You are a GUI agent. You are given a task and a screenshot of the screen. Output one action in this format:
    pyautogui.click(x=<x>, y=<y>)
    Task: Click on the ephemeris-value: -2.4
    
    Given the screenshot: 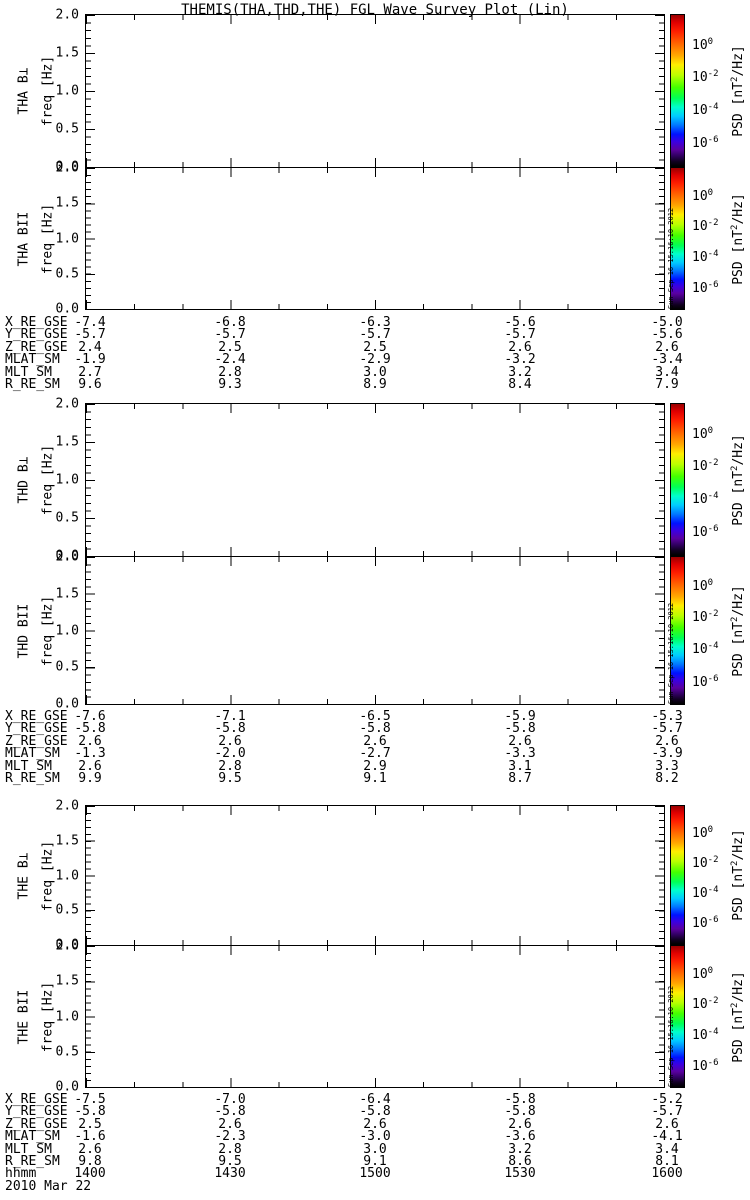 What is the action you would take?
    pyautogui.click(x=230, y=360)
    